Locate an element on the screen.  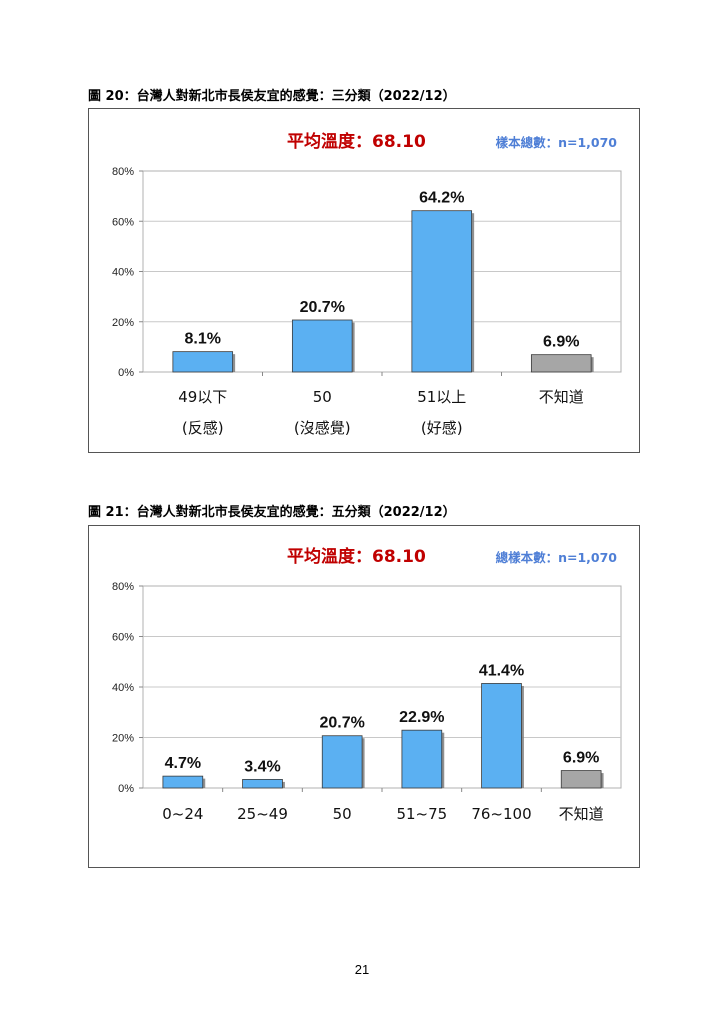
data-label: 8.1% is located at coordinates (203, 339).